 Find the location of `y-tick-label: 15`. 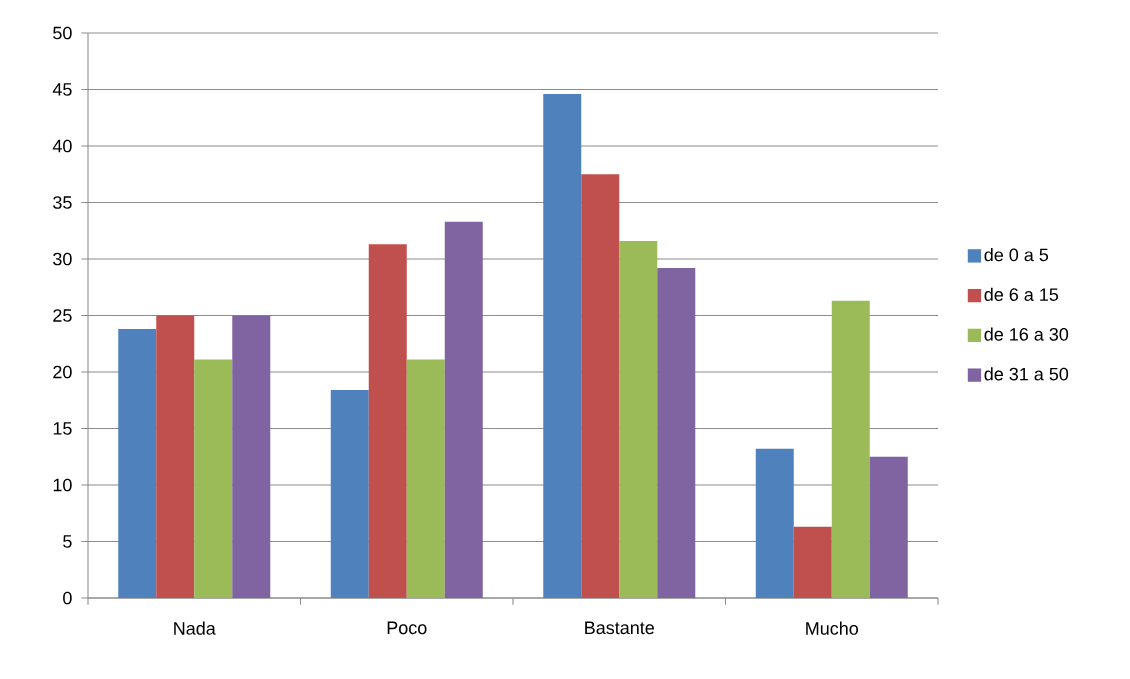

y-tick-label: 15 is located at coordinates (62, 428).